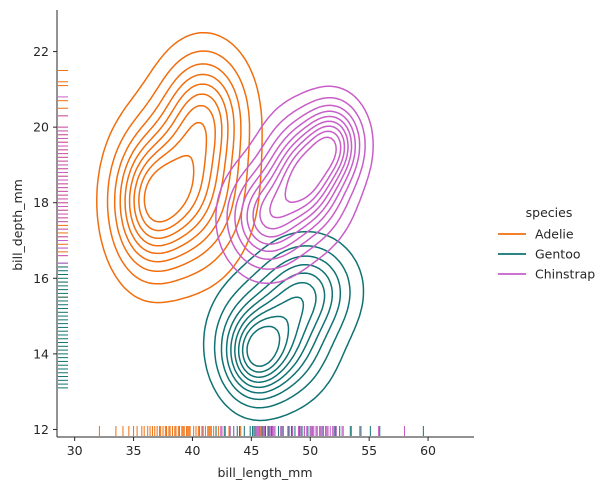  What do you see at coordinates (264, 472) in the screenshot?
I see `x-axis-label: bill_length_mm` at bounding box center [264, 472].